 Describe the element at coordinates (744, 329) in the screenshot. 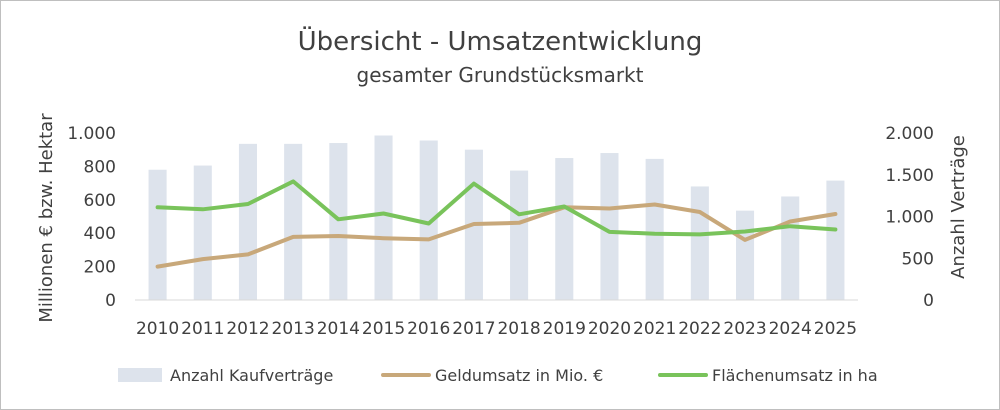

I see `x-tick-label: 2023` at that location.